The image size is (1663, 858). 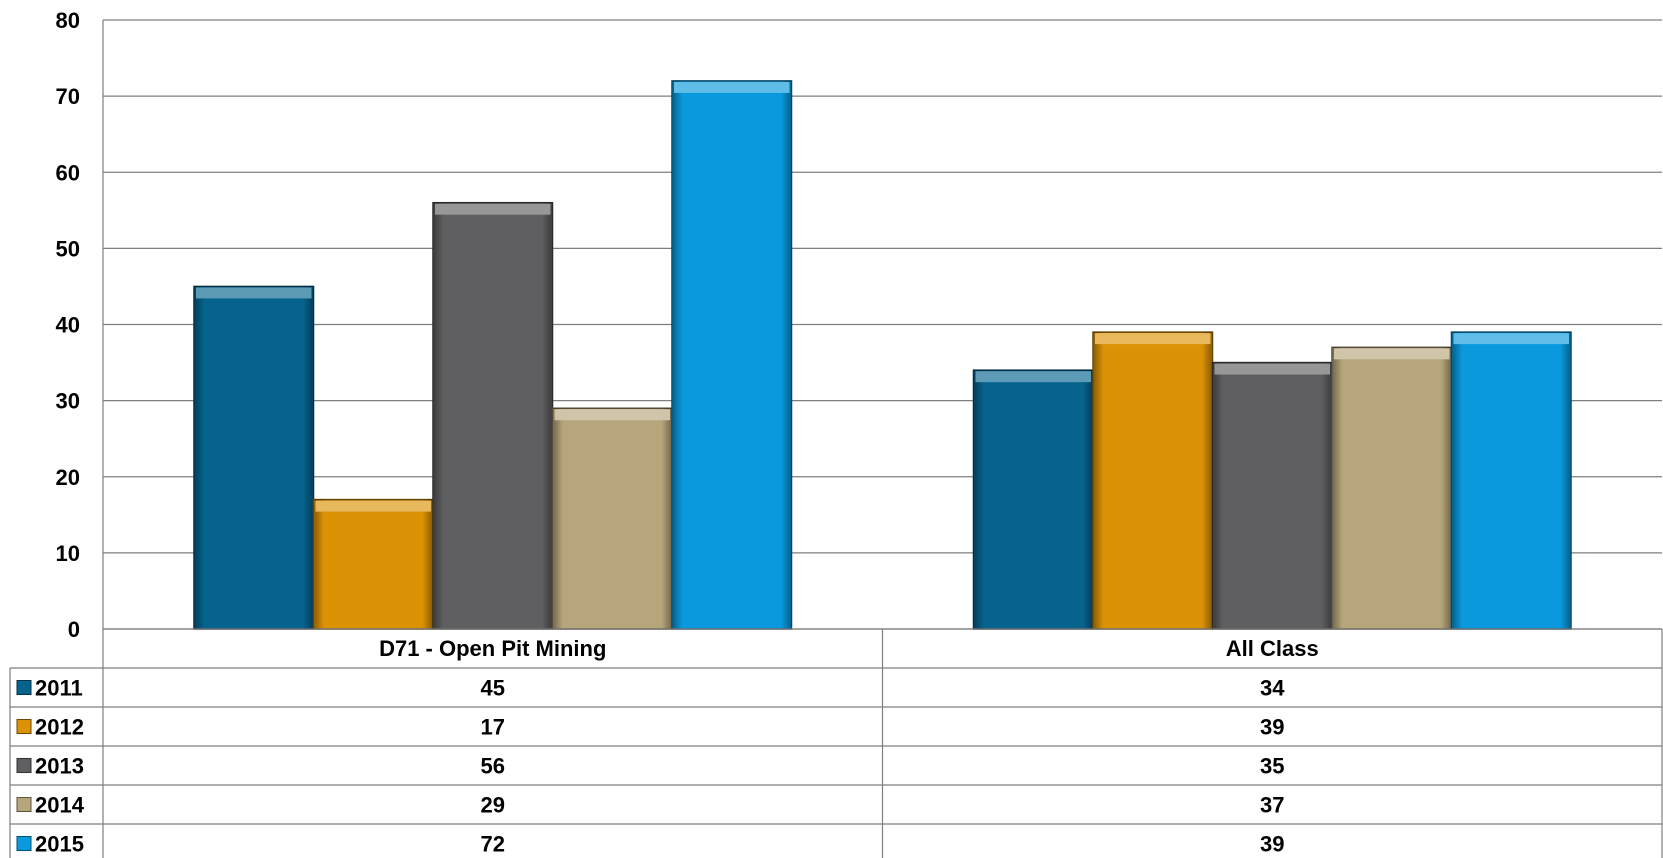 I want to click on category-label: D71 - Open Pit Mining, so click(x=492, y=648).